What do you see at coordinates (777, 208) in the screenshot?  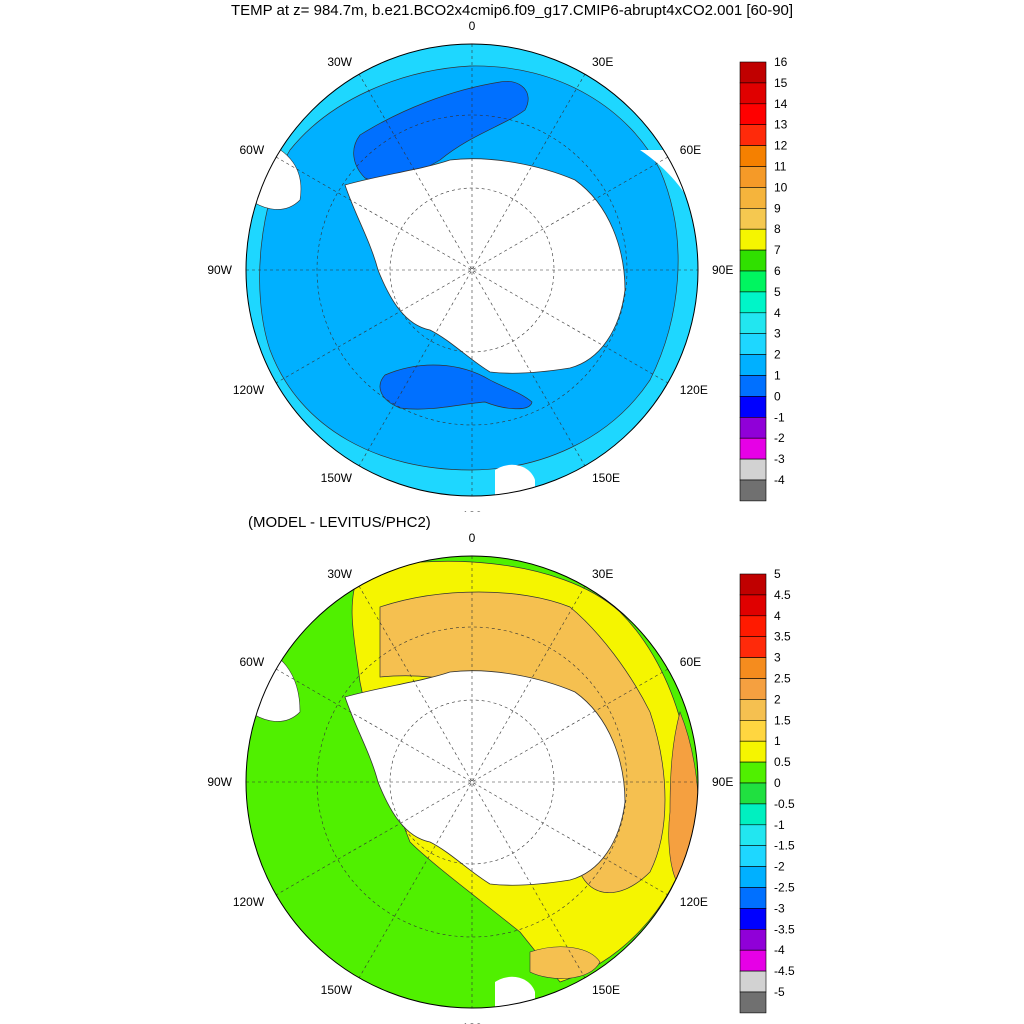 I see `colorbar-tick-label: 9` at bounding box center [777, 208].